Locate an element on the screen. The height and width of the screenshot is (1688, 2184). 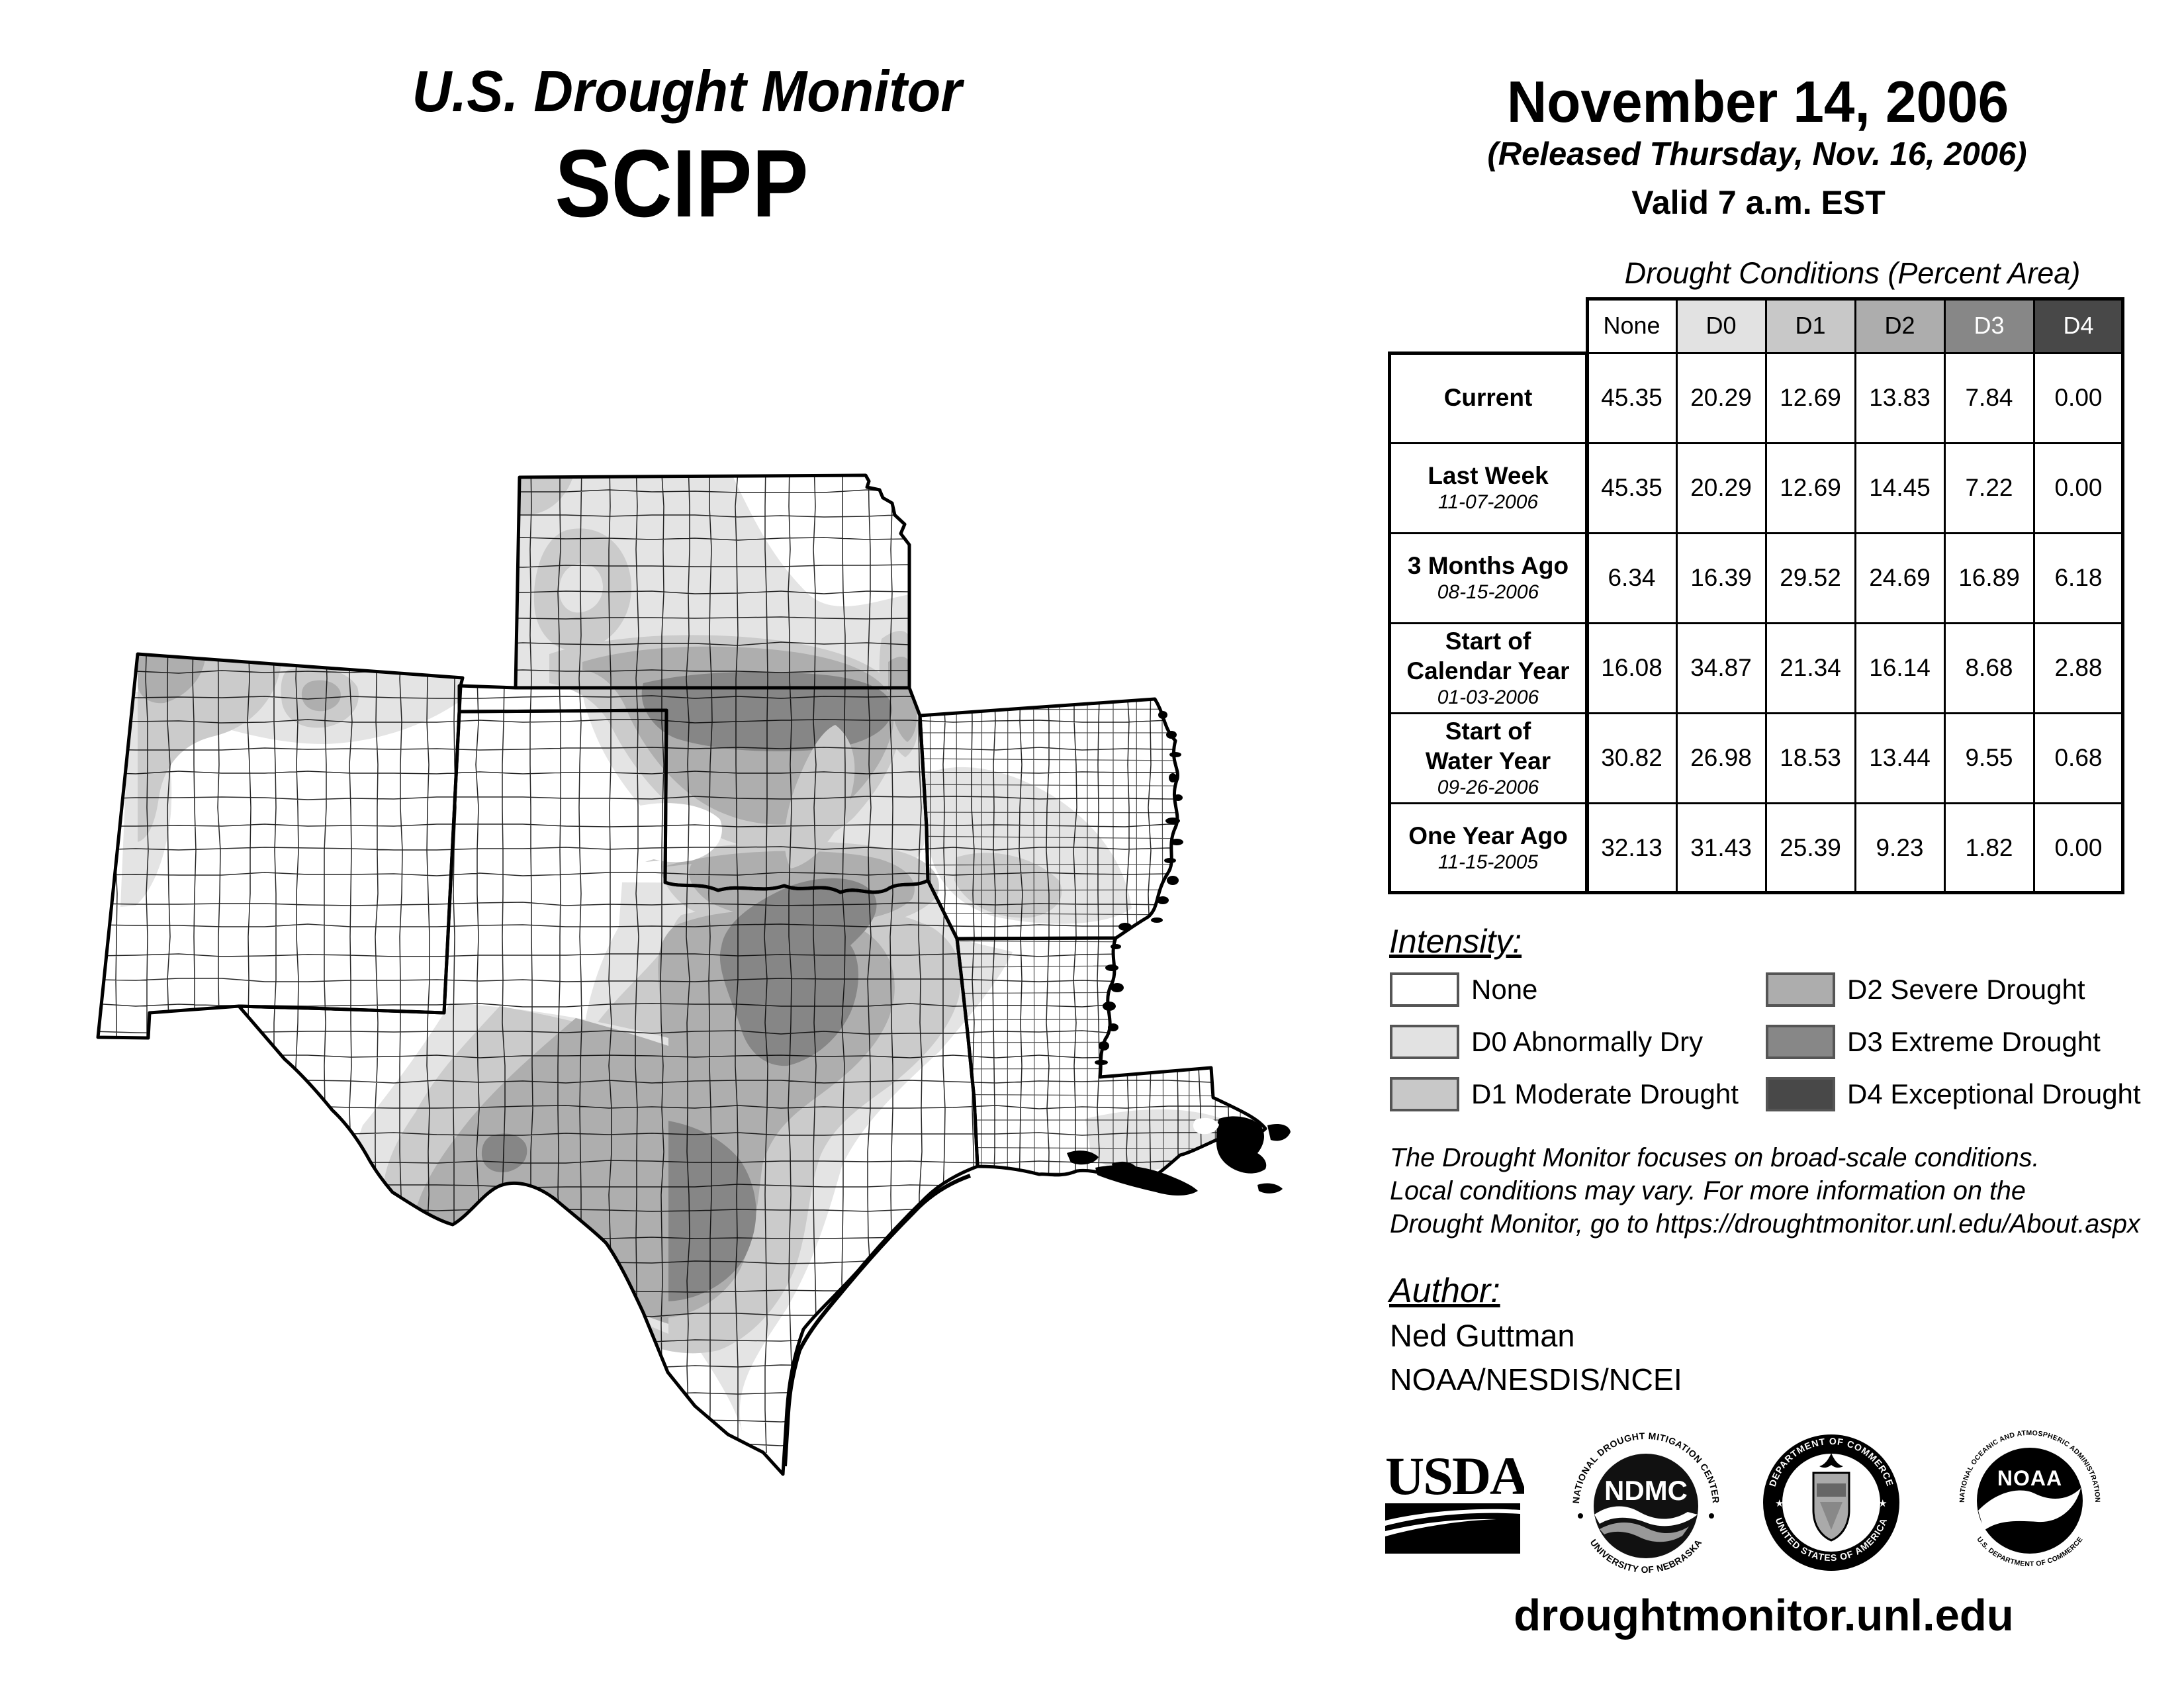
svg-text: NDMC is located at coordinates (1646, 1490).